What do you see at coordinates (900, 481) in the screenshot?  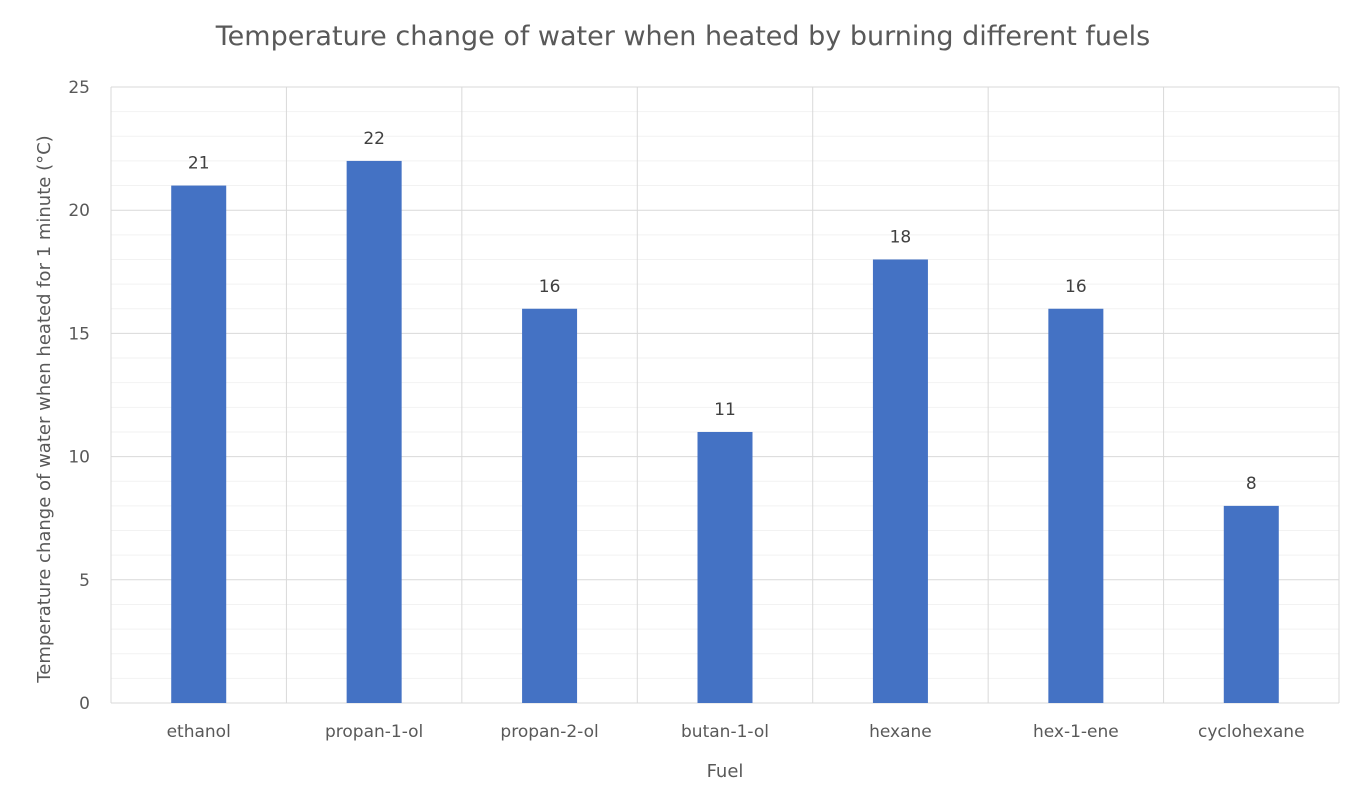 I see `bar-hexane` at bounding box center [900, 481].